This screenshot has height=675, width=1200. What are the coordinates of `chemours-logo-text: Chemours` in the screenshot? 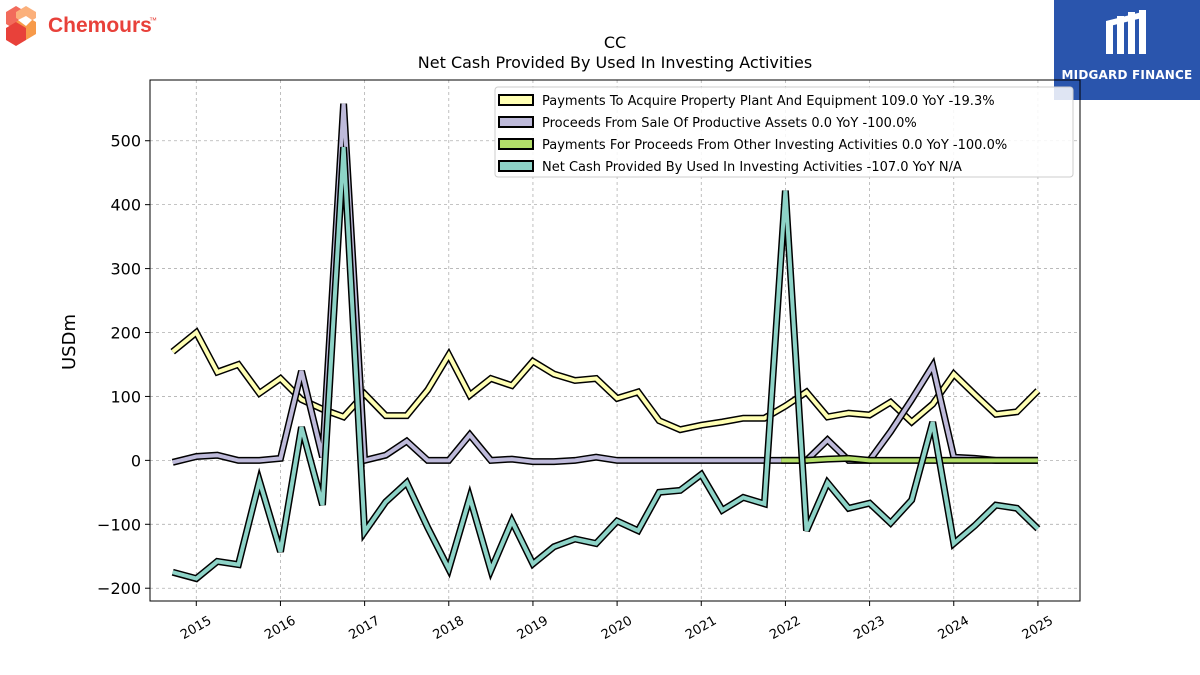 It's located at (100, 25).